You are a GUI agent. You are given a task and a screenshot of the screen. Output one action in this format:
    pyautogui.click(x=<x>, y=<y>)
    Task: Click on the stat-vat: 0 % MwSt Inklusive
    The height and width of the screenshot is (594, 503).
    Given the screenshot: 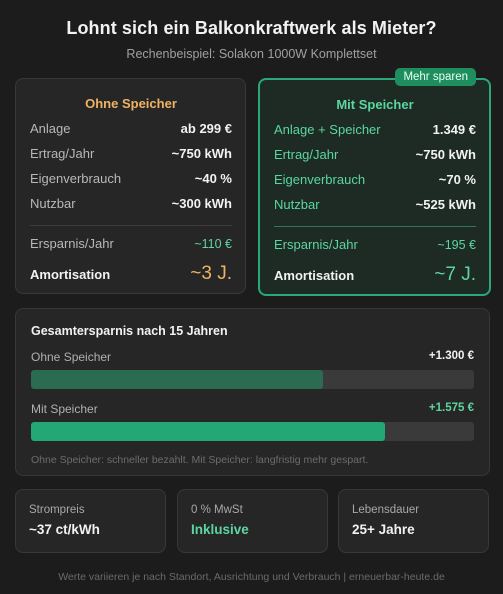 What is the action you would take?
    pyautogui.click(x=252, y=521)
    